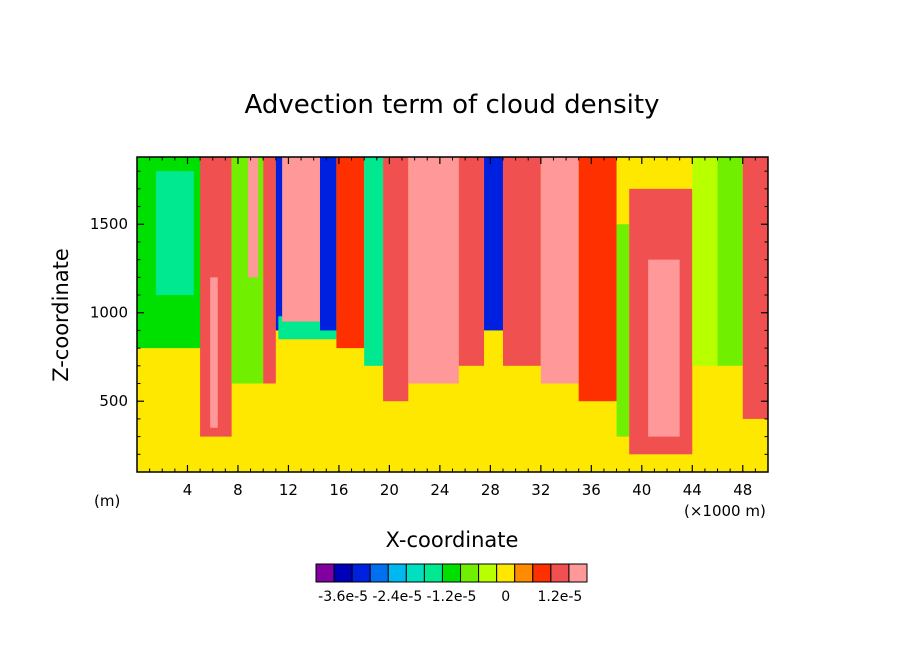 The height and width of the screenshot is (654, 904). Describe the element at coordinates (540, 490) in the screenshot. I see `x-tick-label: 32` at that location.